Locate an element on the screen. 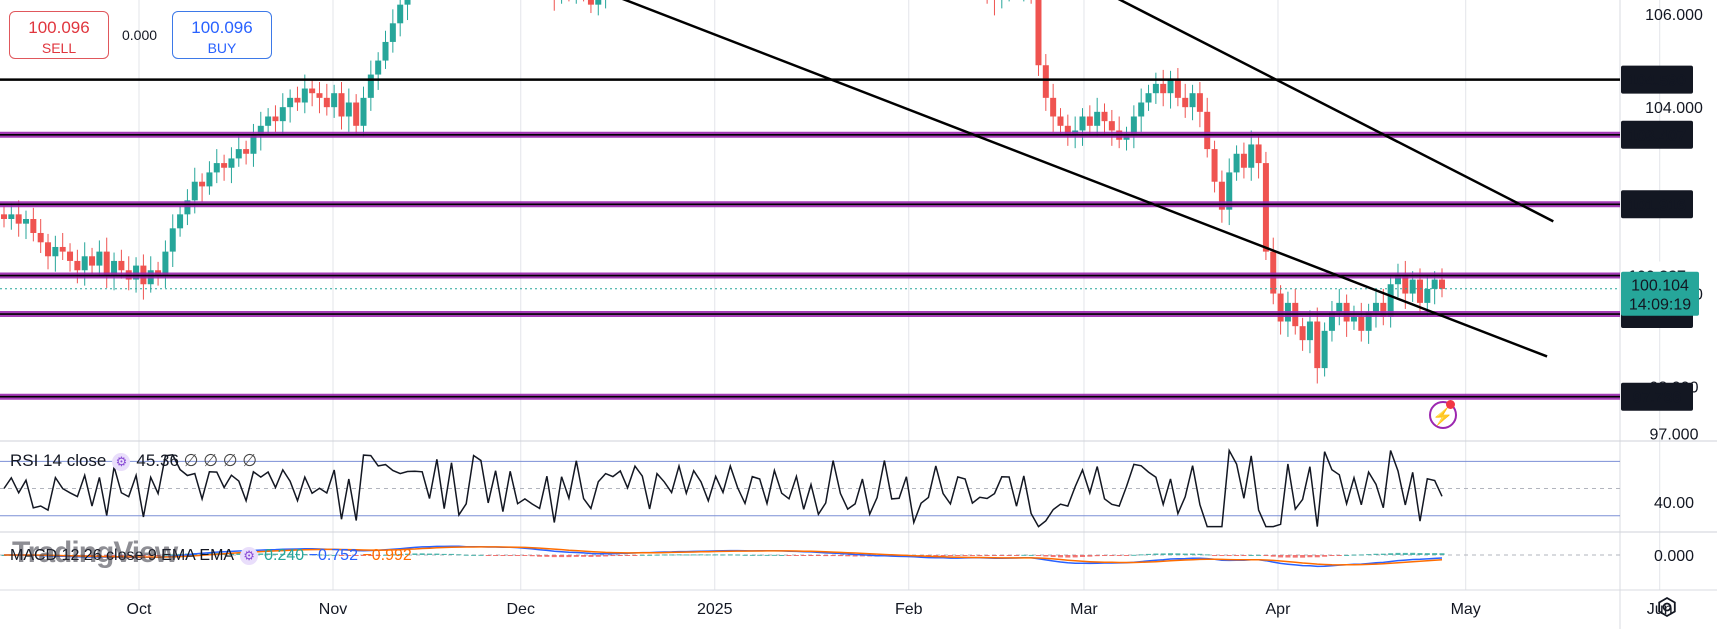 Image resolution: width=1717 pixels, height=629 pixels. sell-label: SELL is located at coordinates (59, 48).